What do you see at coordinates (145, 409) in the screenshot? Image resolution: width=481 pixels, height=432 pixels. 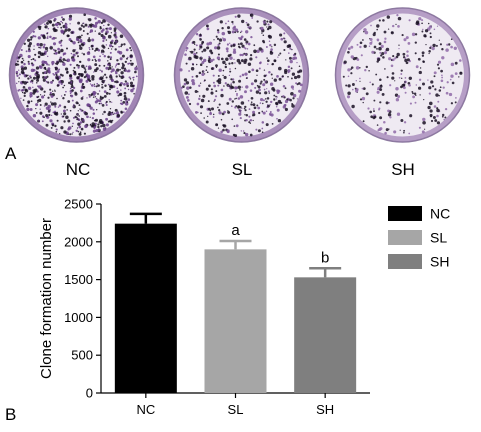 I see `x-tick-label: NC` at bounding box center [145, 409].